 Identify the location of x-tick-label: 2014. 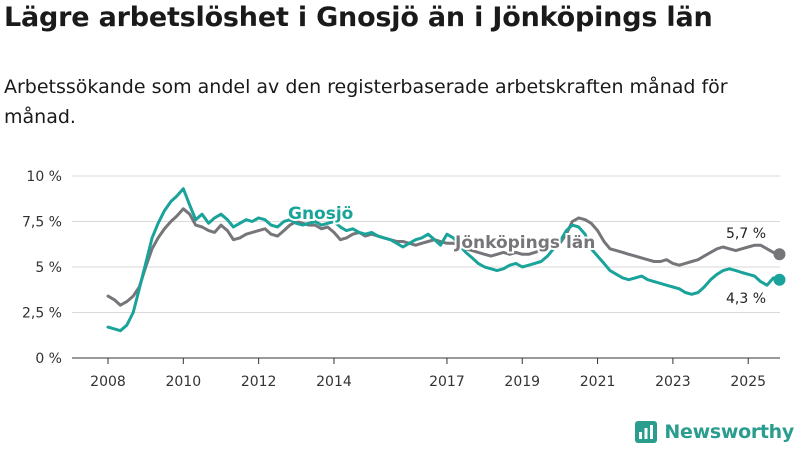
(334, 382).